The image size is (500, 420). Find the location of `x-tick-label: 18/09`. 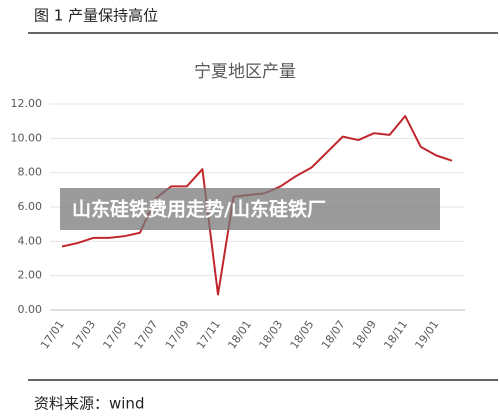

x-tick-label: 18/09 is located at coordinates (364, 334).